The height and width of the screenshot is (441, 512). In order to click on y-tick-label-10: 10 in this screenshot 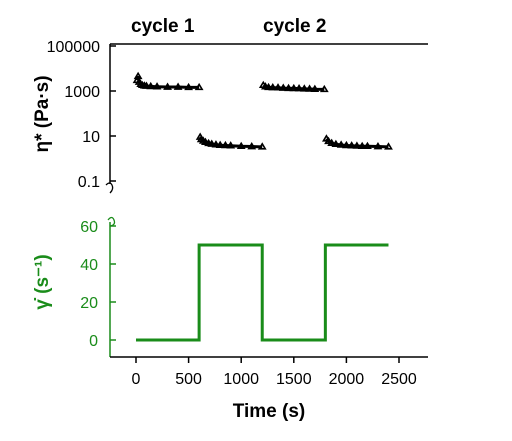, I will do `click(91, 137)`.